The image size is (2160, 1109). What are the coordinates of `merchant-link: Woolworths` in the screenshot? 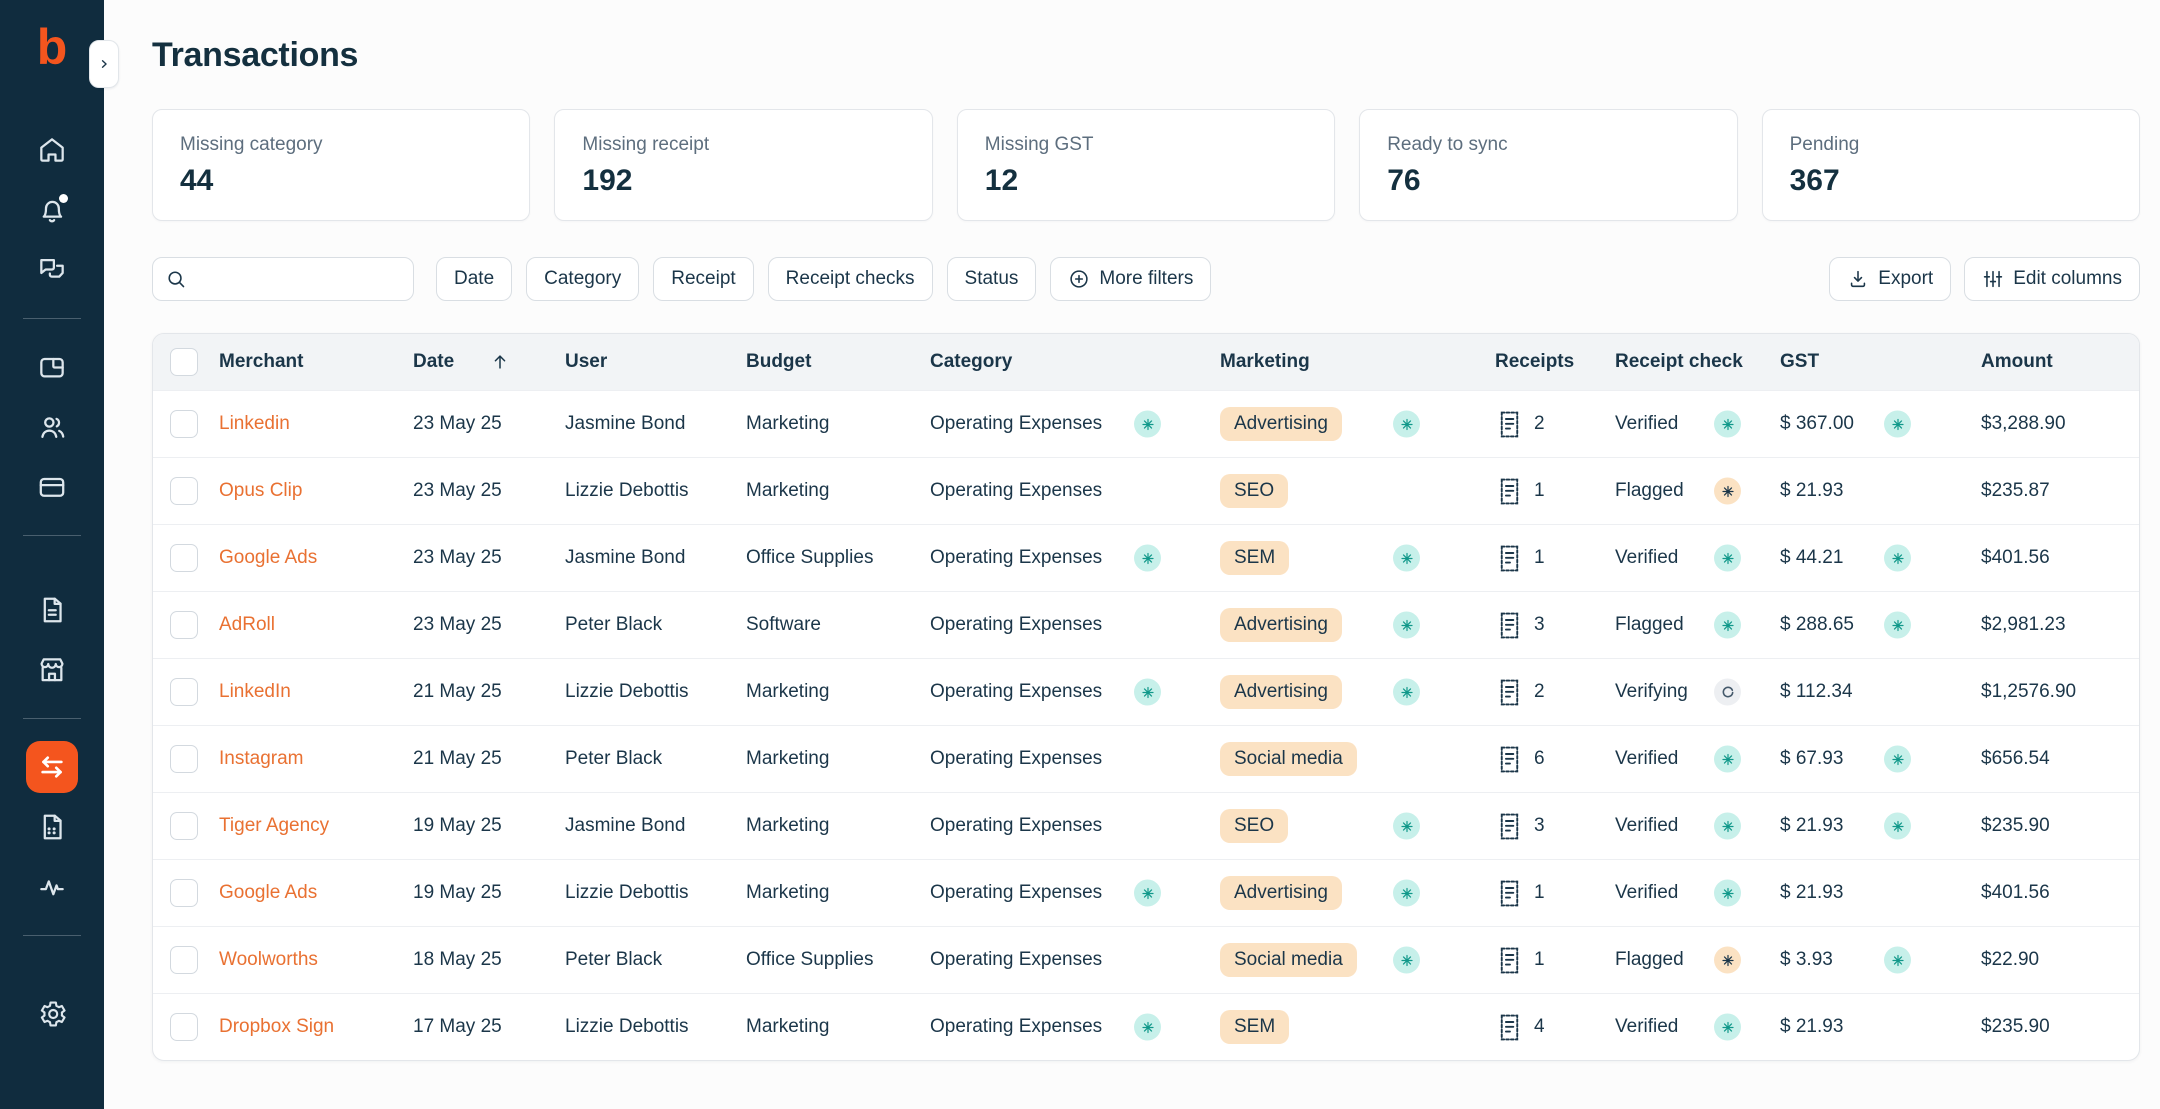 It's located at (268, 959).